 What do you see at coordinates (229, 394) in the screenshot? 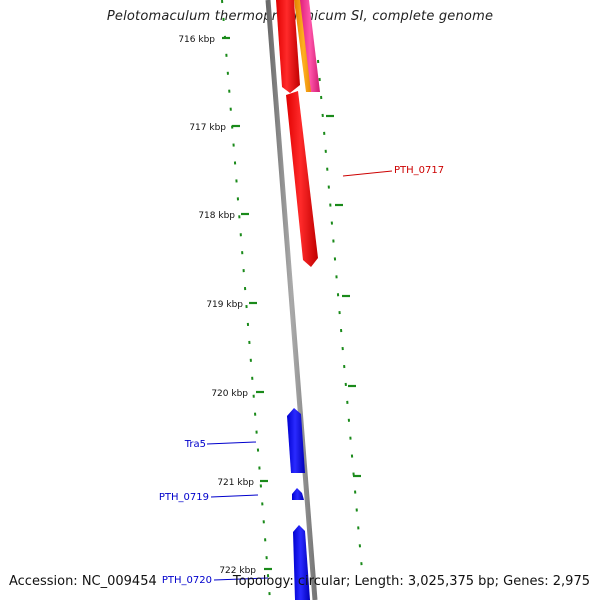
I see `kbp-label: 720 kbp` at bounding box center [229, 394].